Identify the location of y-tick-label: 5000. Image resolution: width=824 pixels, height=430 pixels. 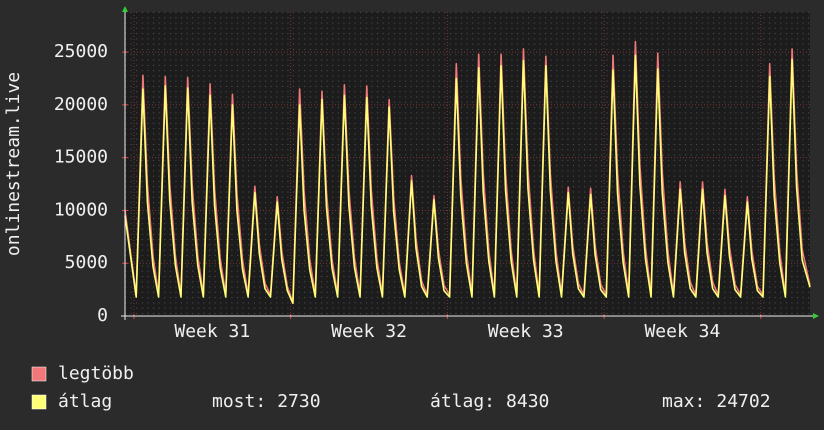
(86, 262).